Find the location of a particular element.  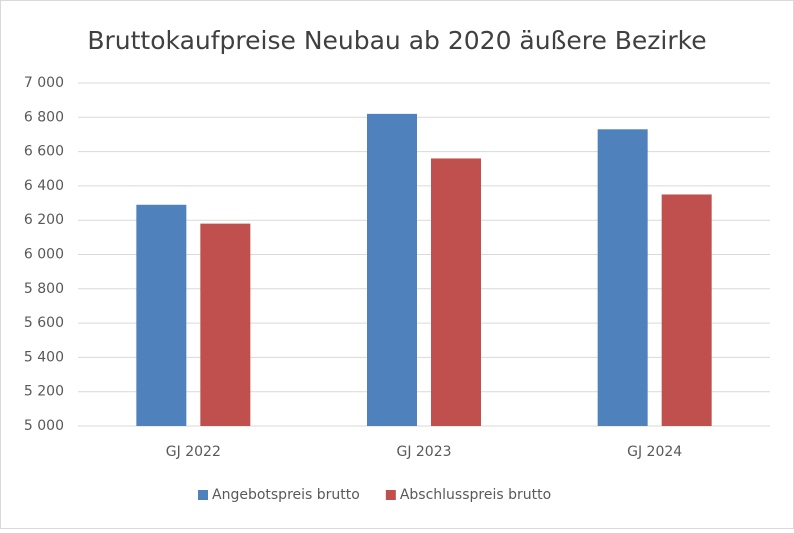

legend-label: Angebotspreis brutto is located at coordinates (286, 495).